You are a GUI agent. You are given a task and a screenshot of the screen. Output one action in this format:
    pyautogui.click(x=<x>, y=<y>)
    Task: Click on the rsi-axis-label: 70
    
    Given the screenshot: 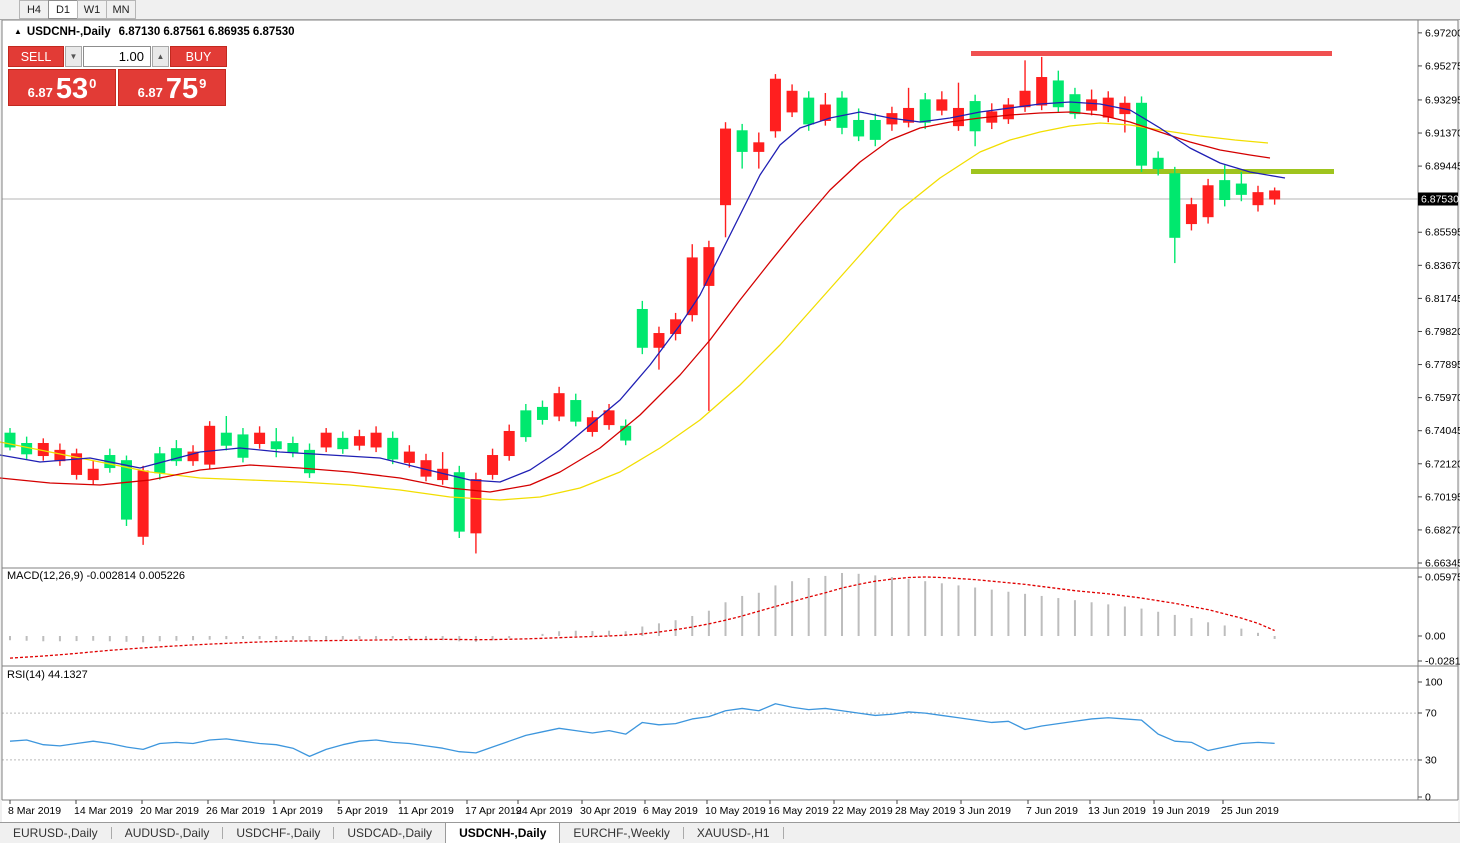 What is the action you would take?
    pyautogui.click(x=1431, y=714)
    